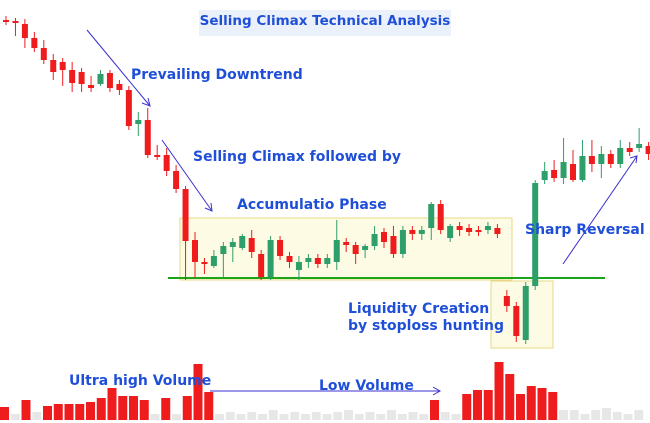 This screenshot has height=423, width=650. What do you see at coordinates (437, 391) in the screenshot?
I see `volume-arrow-head` at bounding box center [437, 391].